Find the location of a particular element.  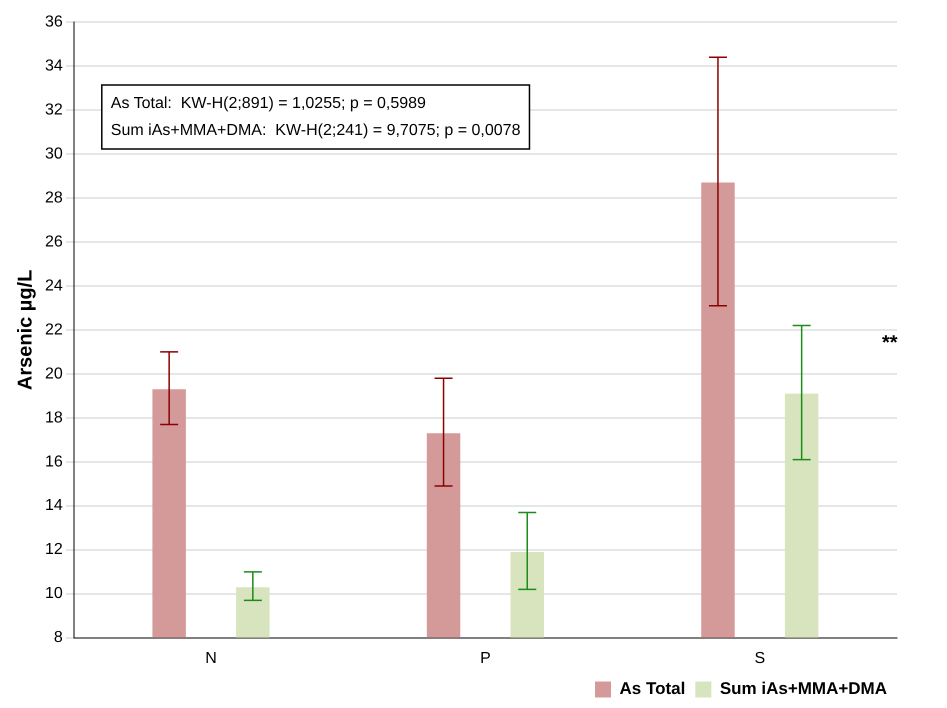

y-tick-label: 18 is located at coordinates (54, 417).